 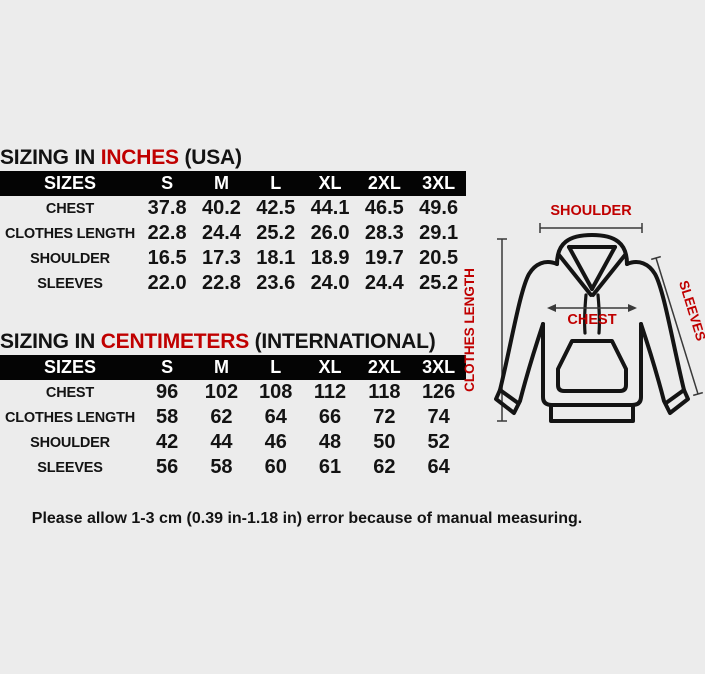 I want to click on size-value: 108, so click(x=276, y=392).